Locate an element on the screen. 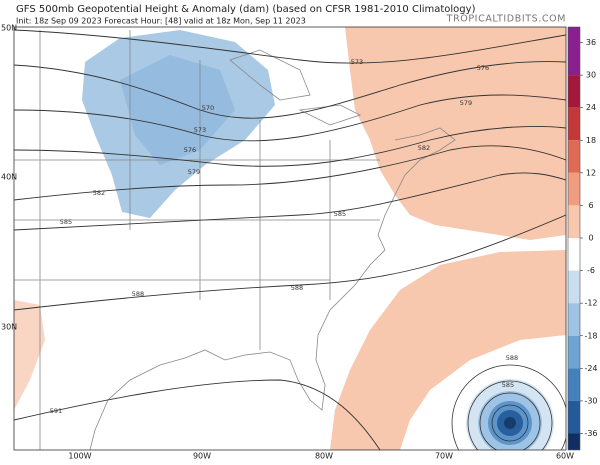  colorbar-tick-label: -30 is located at coordinates (590, 400).